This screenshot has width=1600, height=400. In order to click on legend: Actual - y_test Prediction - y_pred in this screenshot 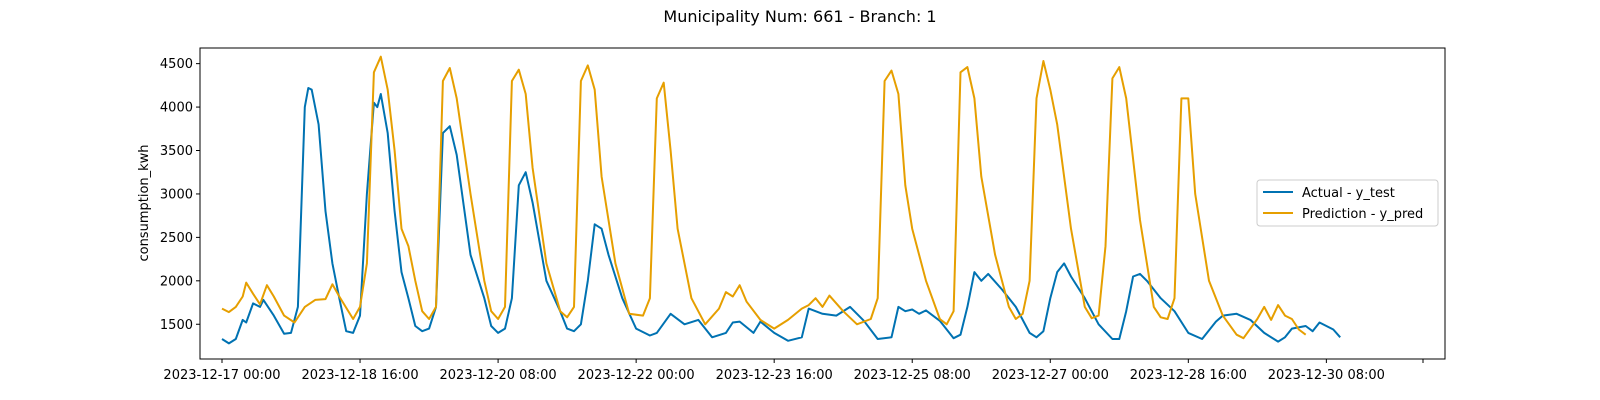, I will do `click(1347, 203)`.